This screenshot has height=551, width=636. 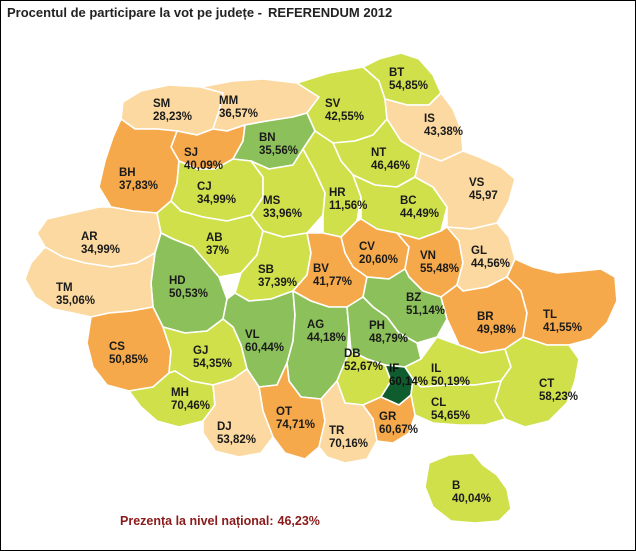 What do you see at coordinates (197, 521) in the screenshot?
I see `national-turnout-label: Prezența la nivel național:` at bounding box center [197, 521].